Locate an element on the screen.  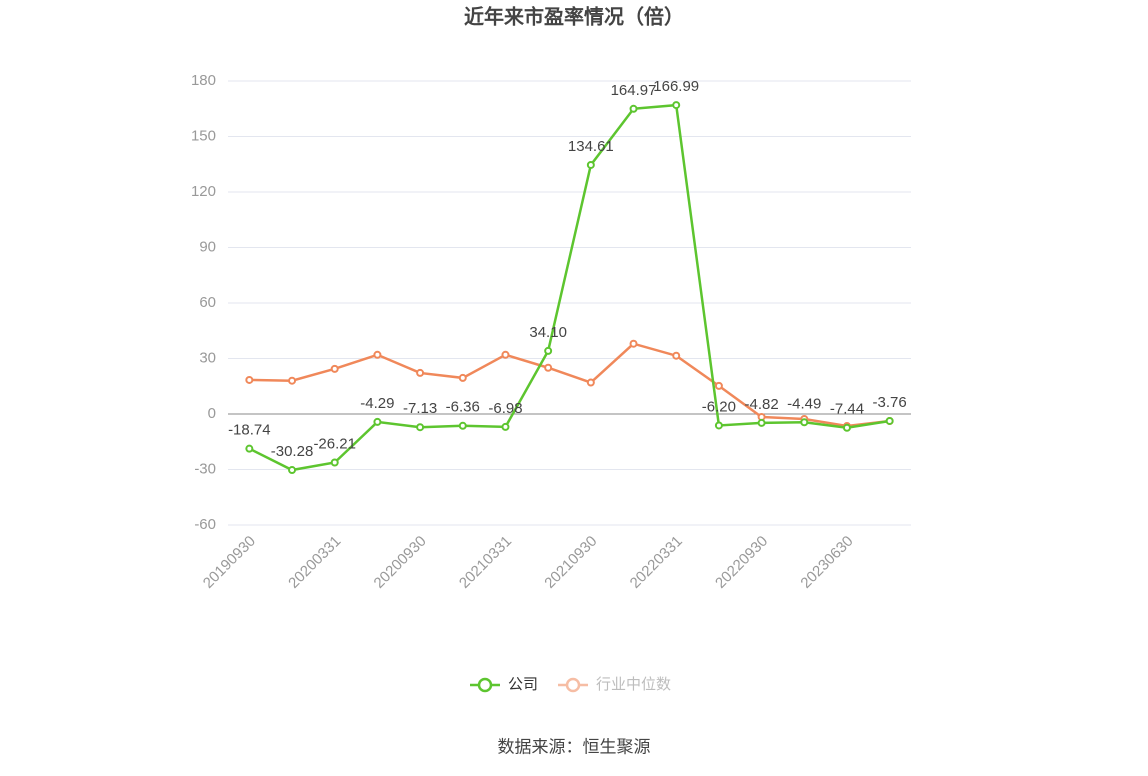
y-tick-label: 90 is located at coordinates (207, 246).